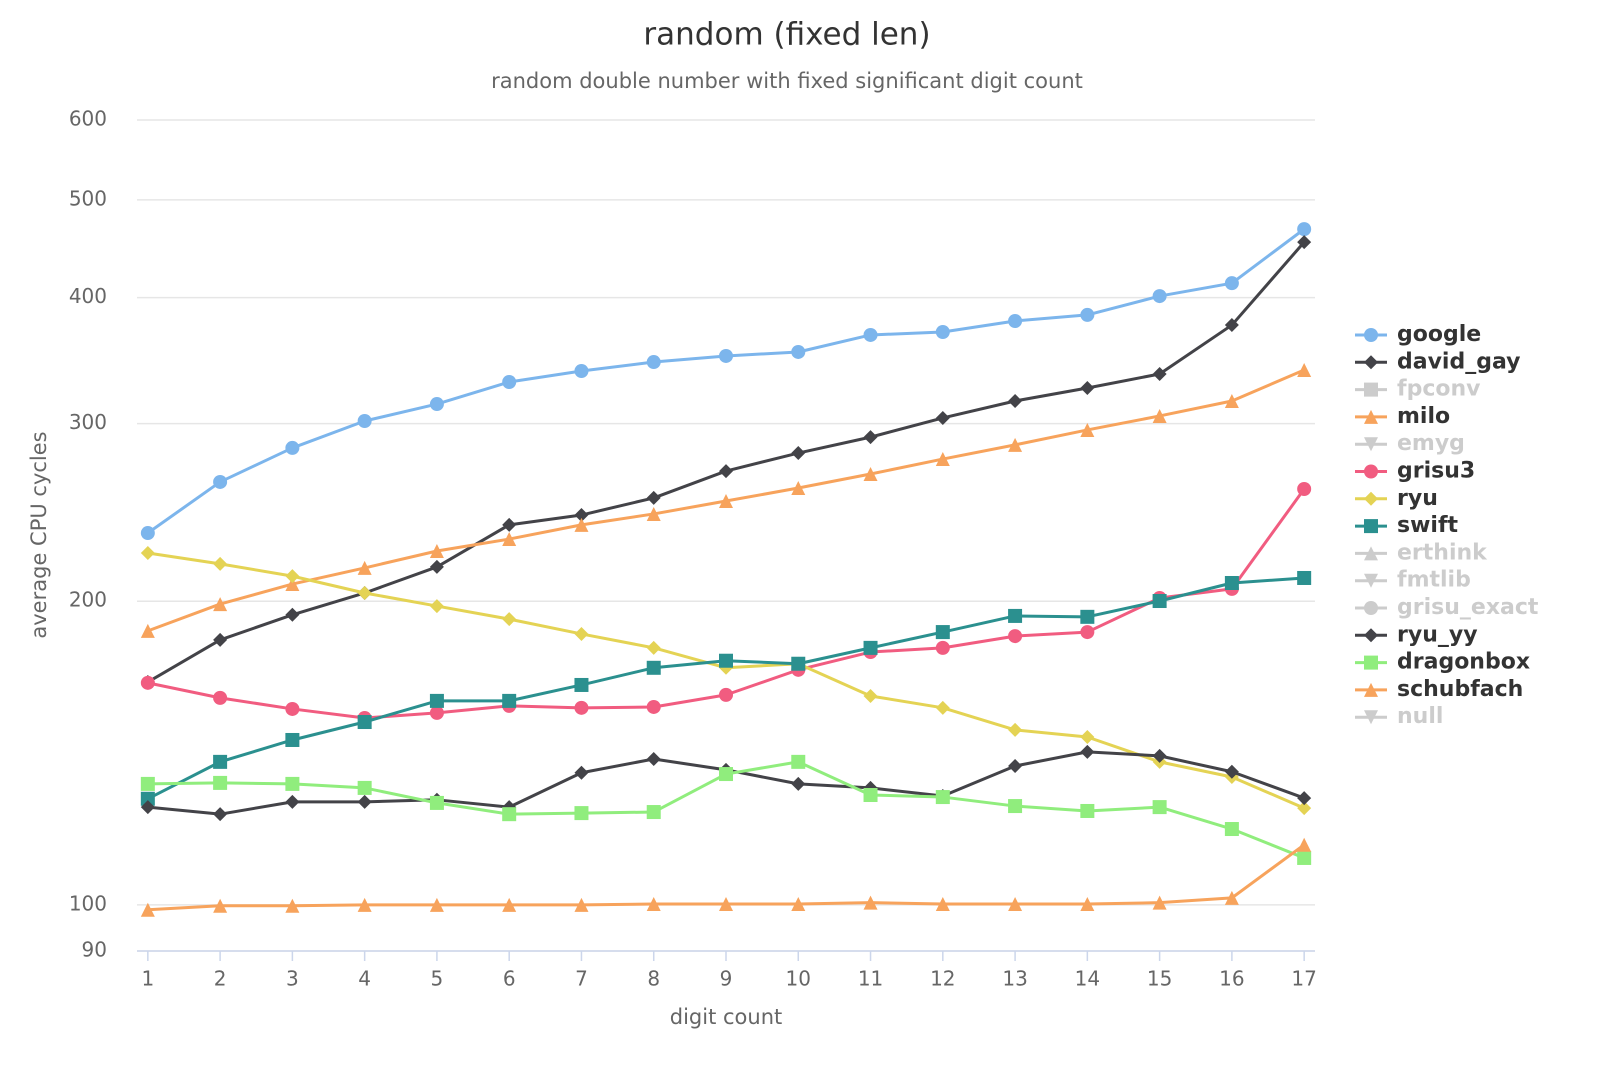 The height and width of the screenshot is (1080, 1600). I want to click on legend-item: erthink, so click(1421, 552).